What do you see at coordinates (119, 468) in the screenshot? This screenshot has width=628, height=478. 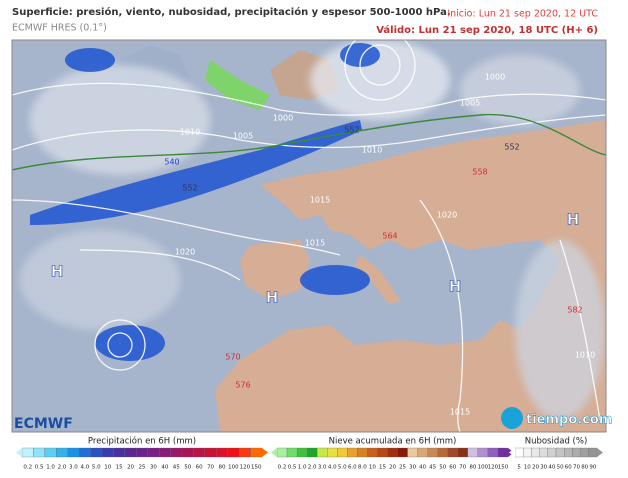 I see `legend-tick-label: 15` at bounding box center [119, 468].